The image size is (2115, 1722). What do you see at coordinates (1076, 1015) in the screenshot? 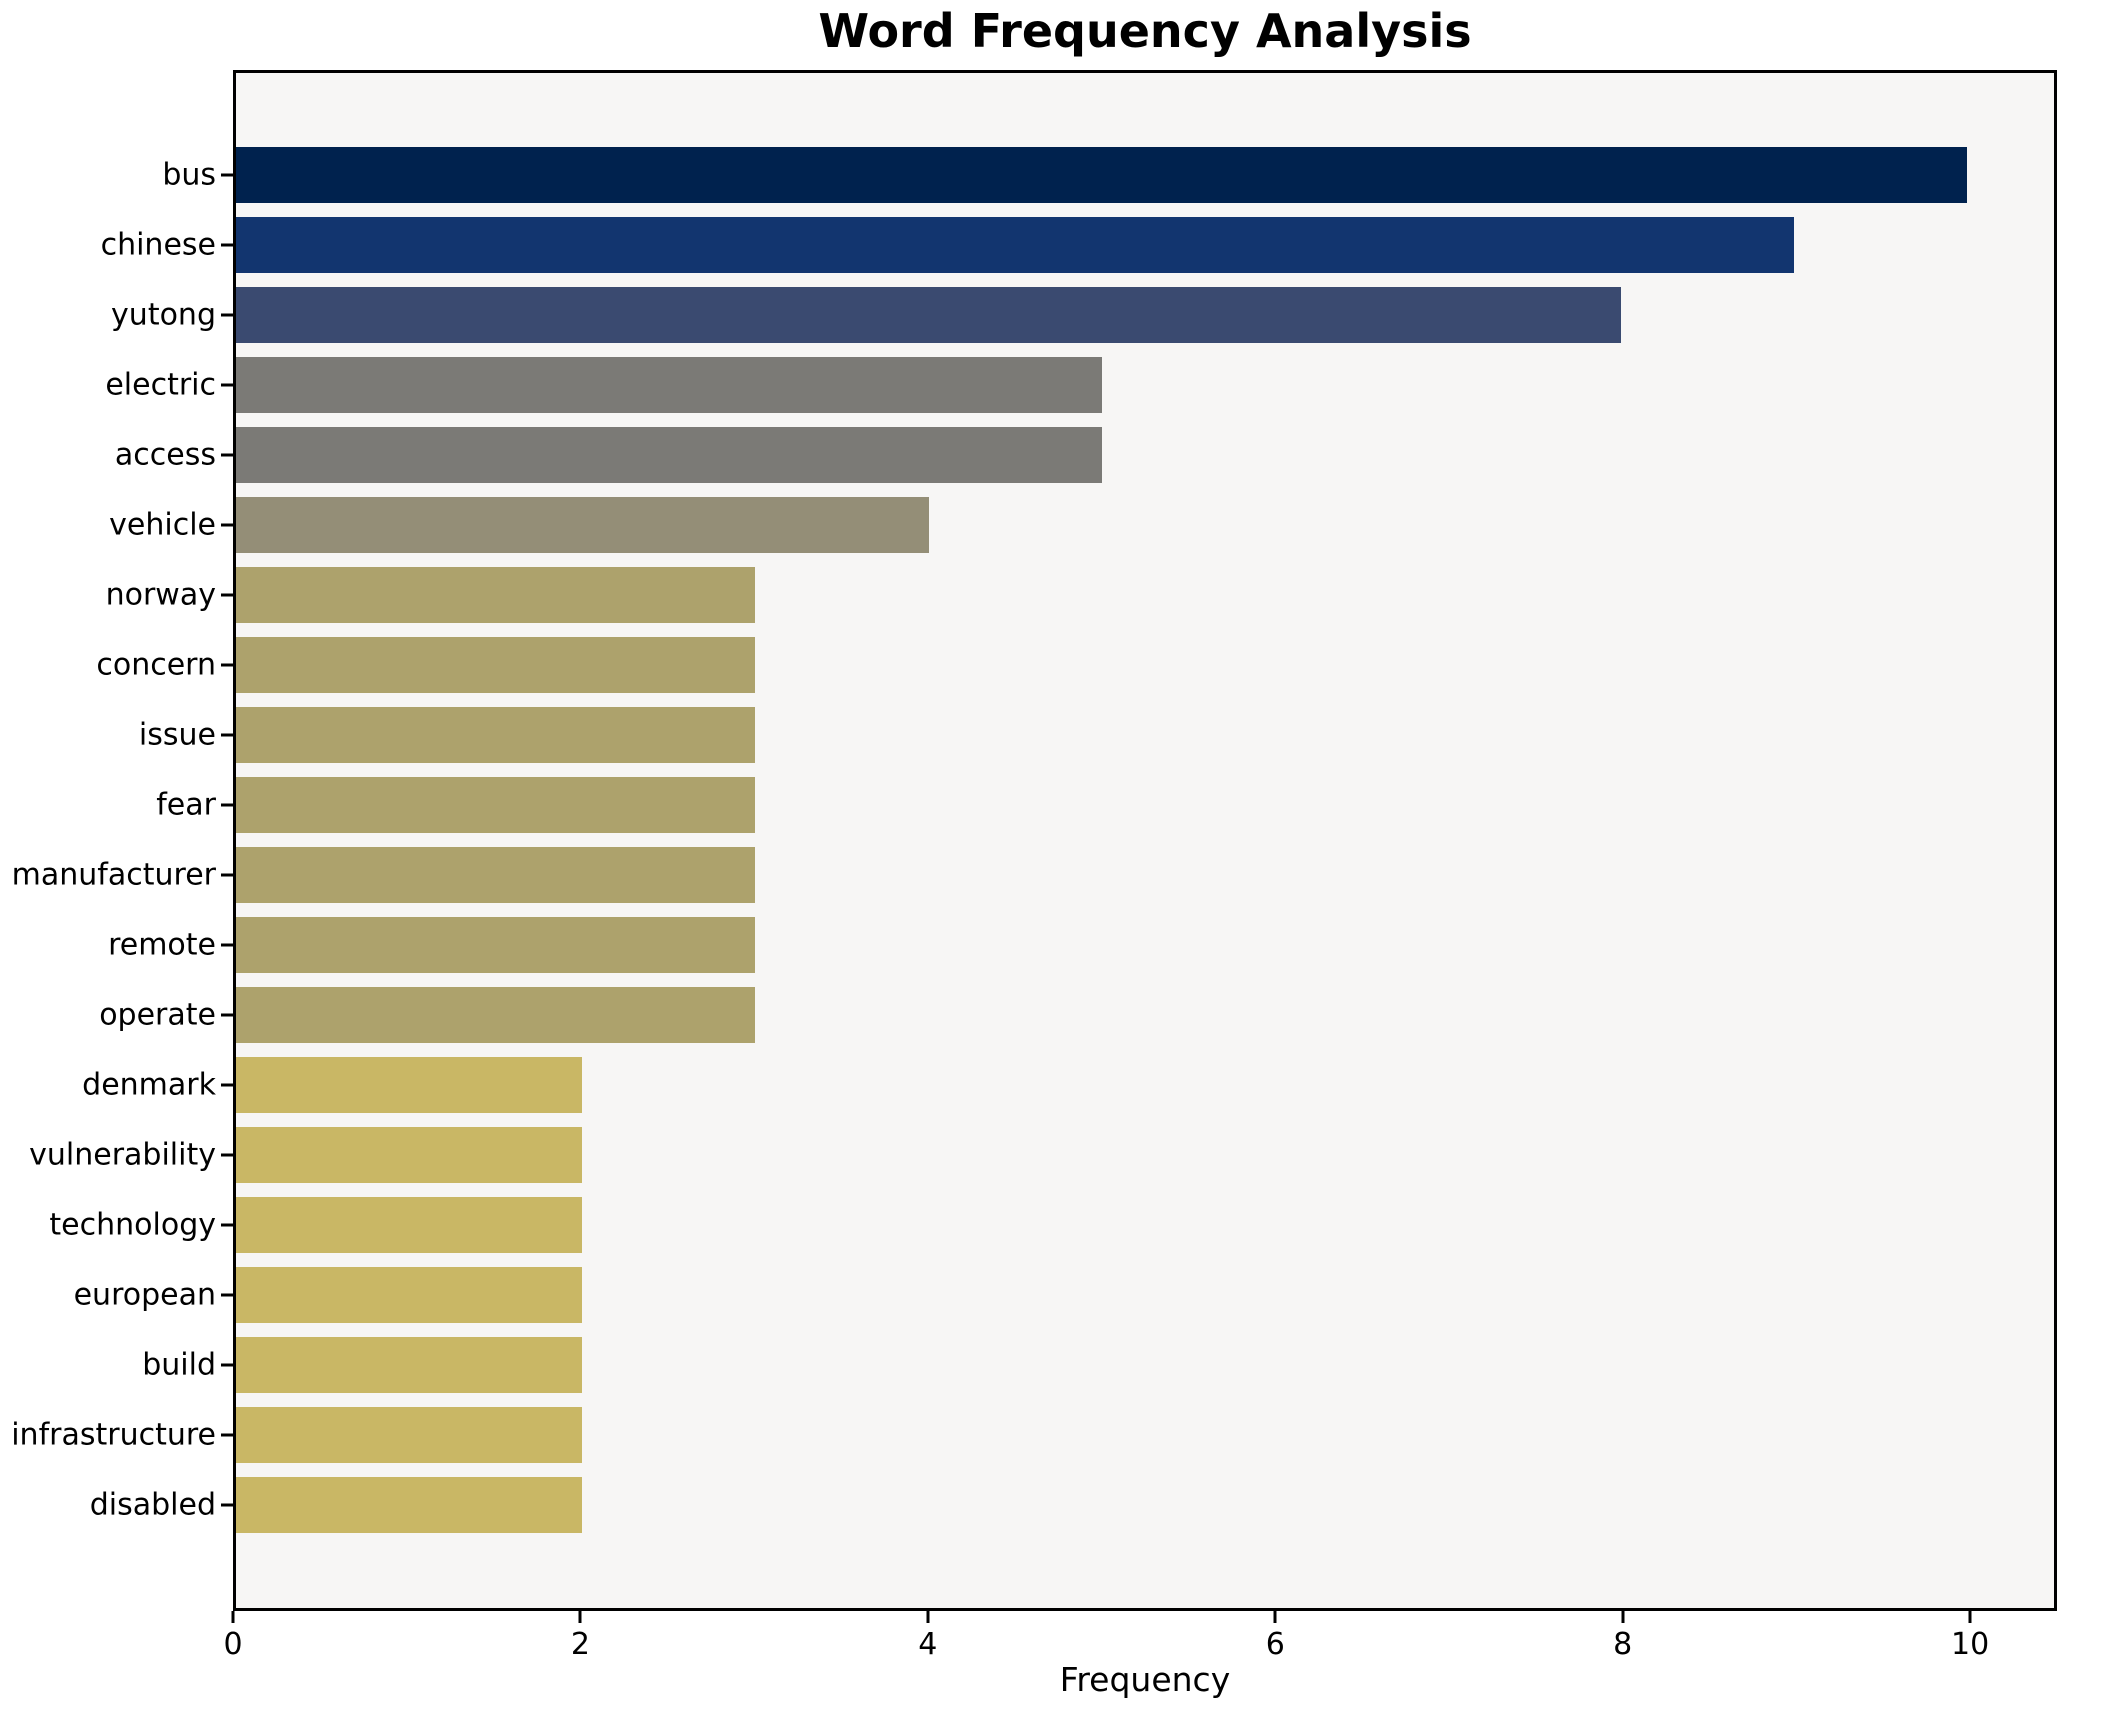
I see `bar-row: operate` at bounding box center [1076, 1015].